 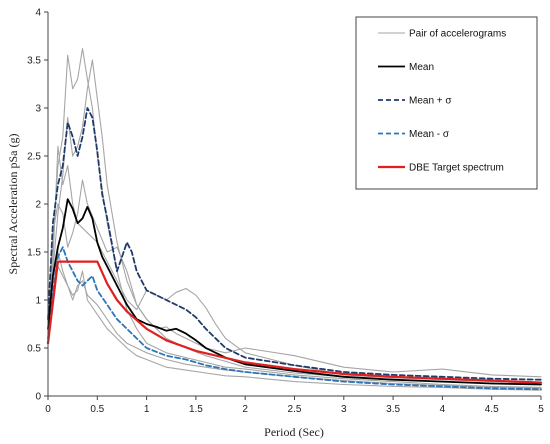 I want to click on x-axis-title: Period (Sec), so click(x=294, y=432).